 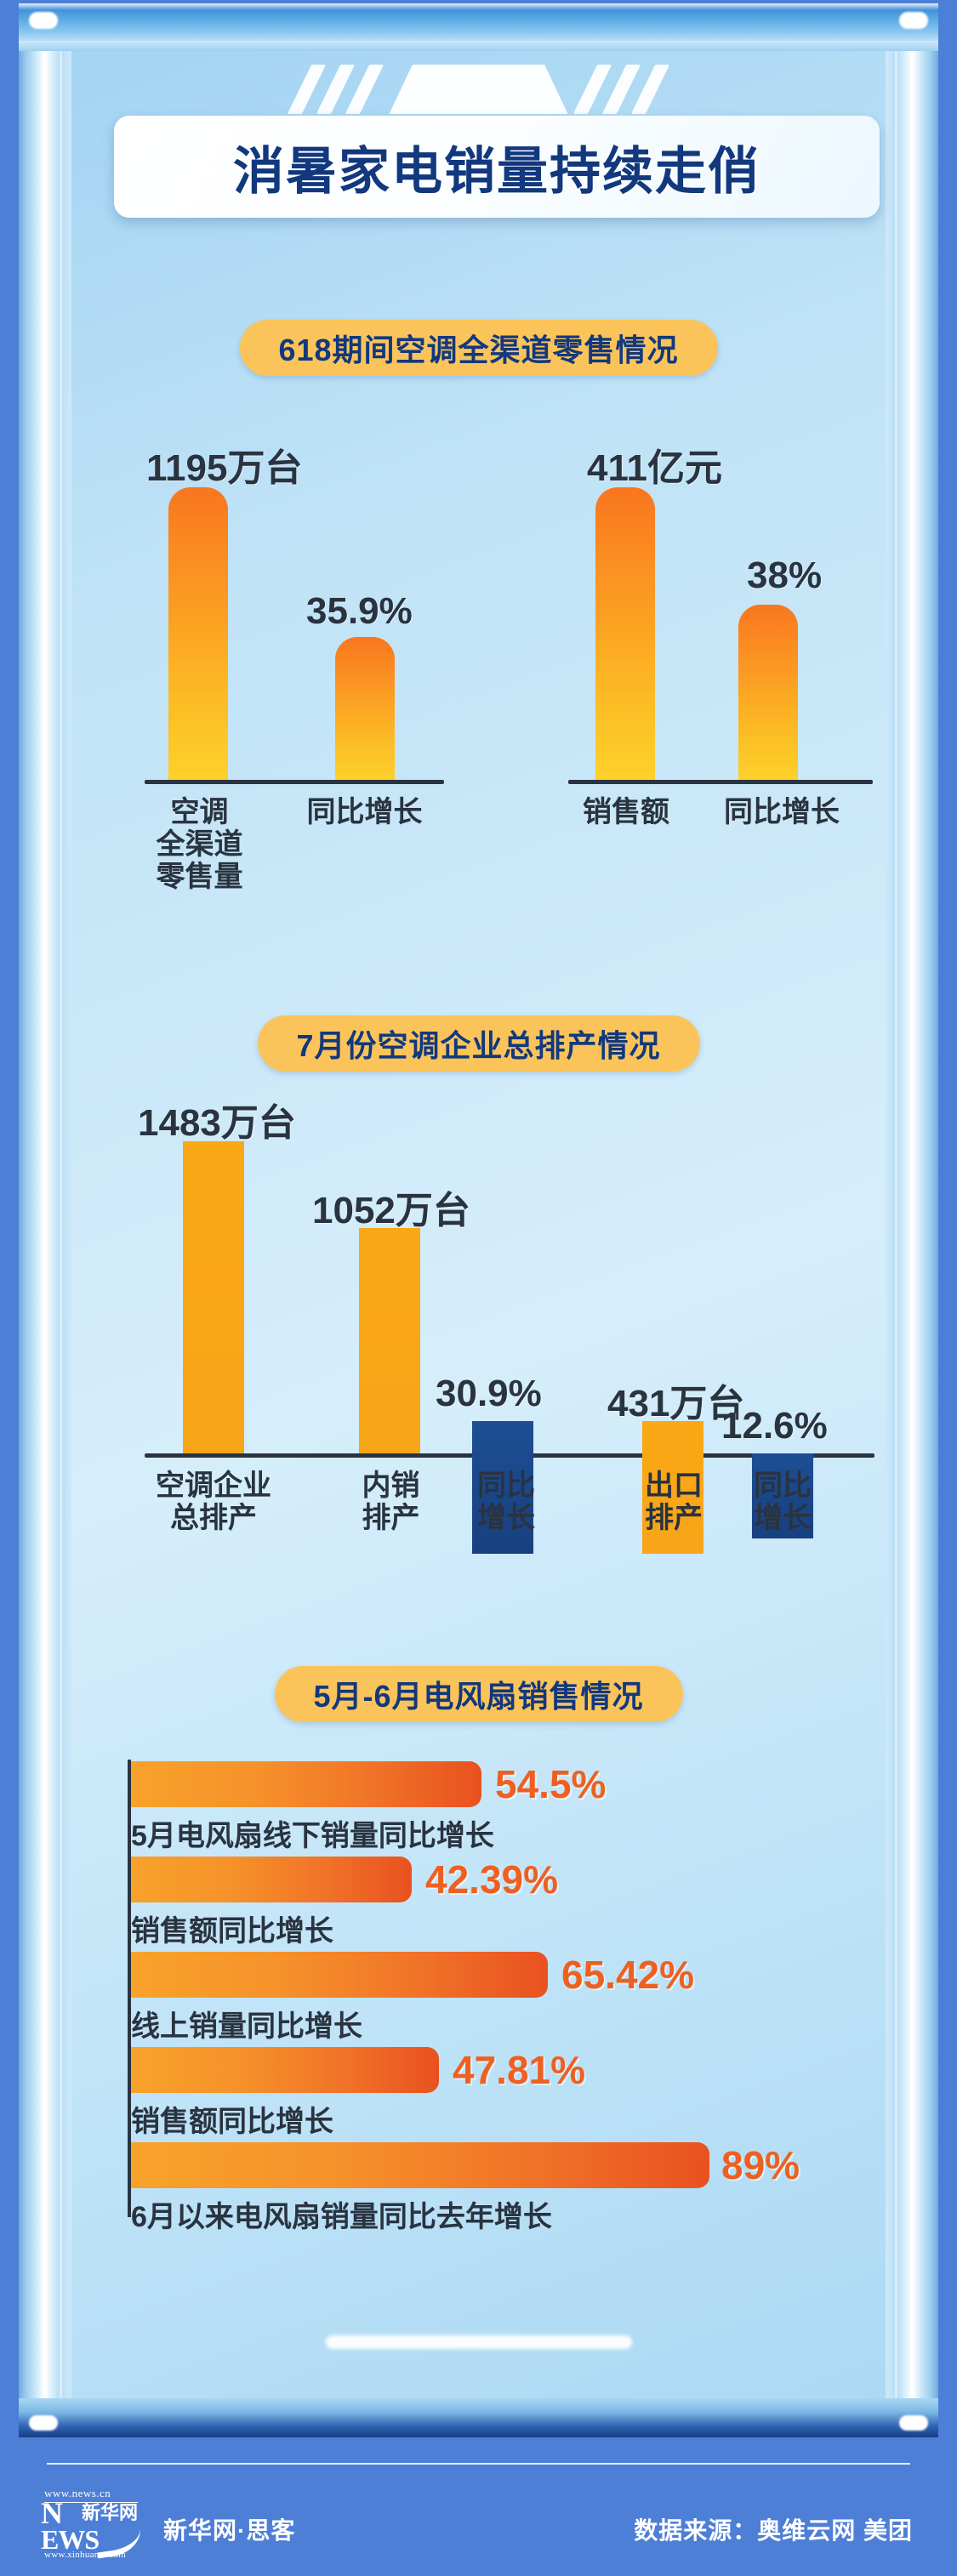 I want to click on chart1-bar-1-fill, so click(x=365, y=708).